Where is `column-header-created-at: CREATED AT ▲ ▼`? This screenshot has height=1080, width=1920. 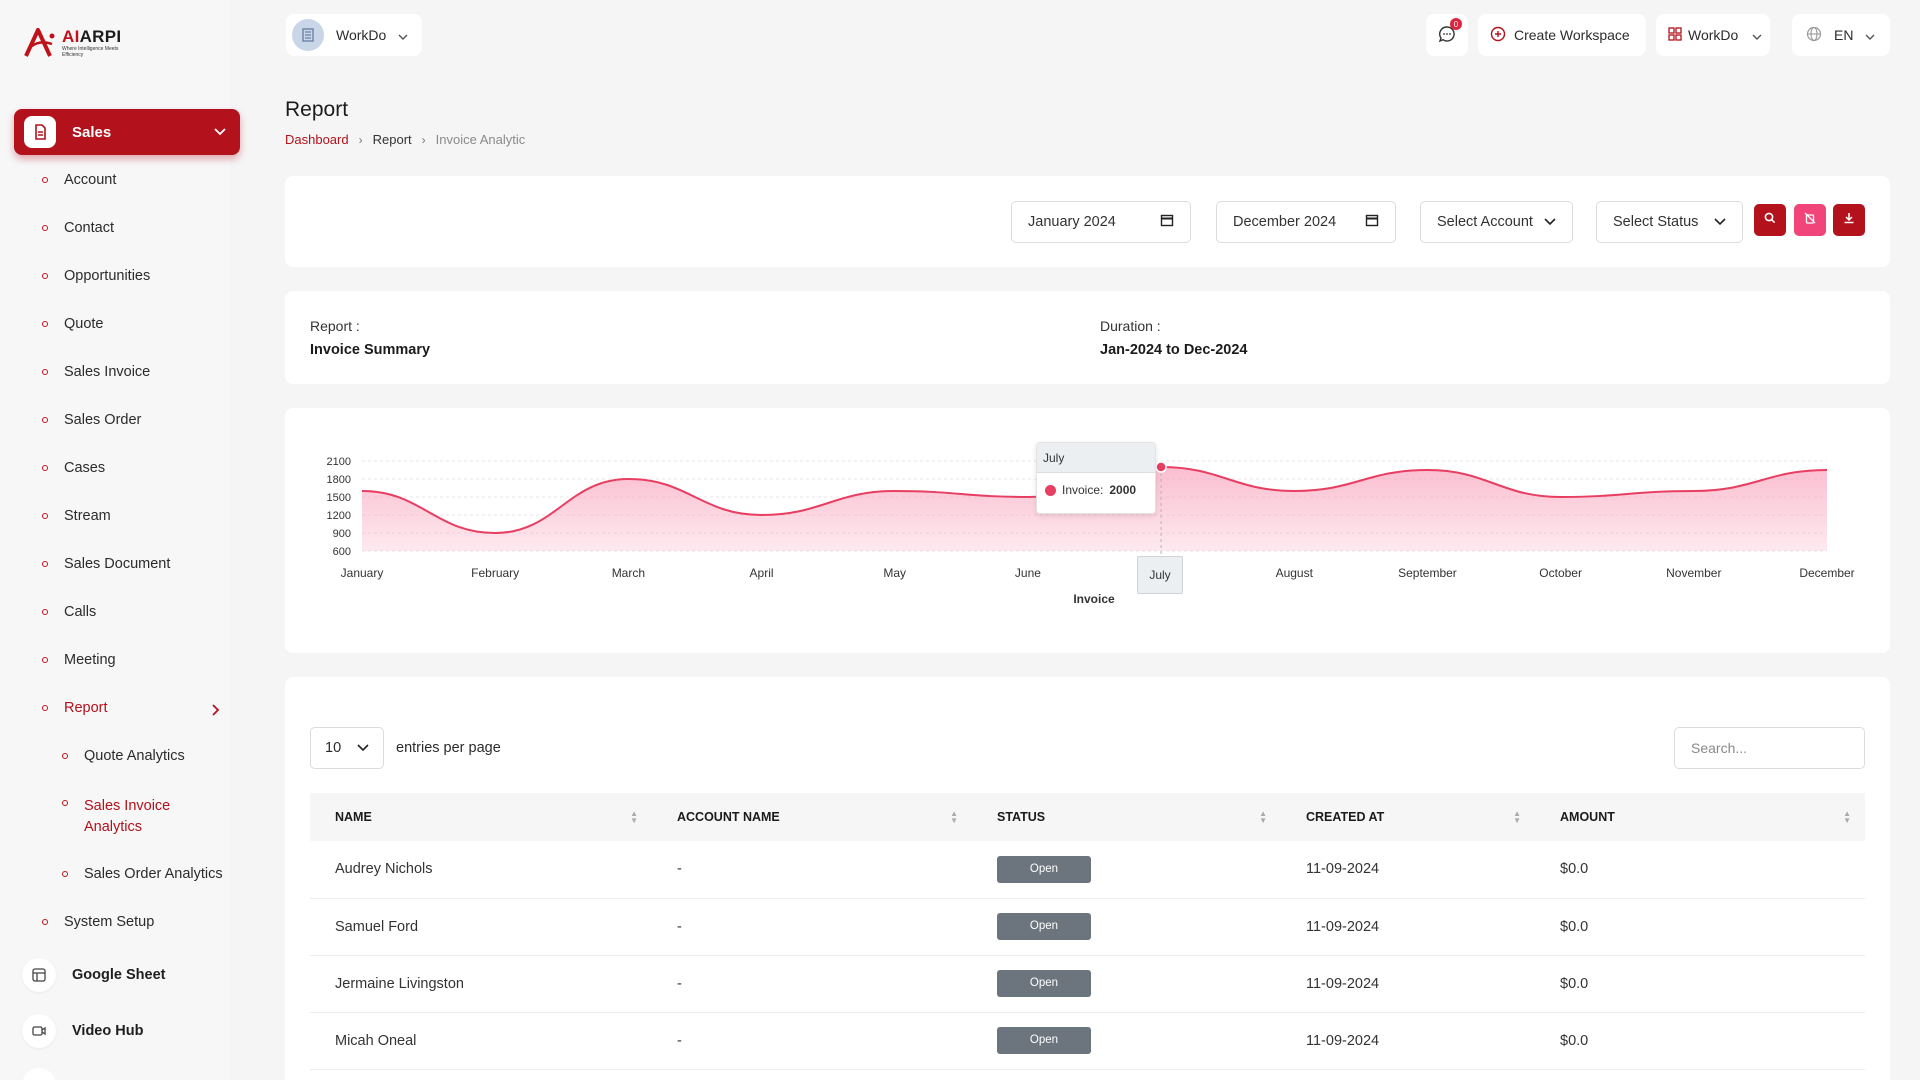 column-header-created-at: CREATED AT ▲ ▼ is located at coordinates (1413, 817).